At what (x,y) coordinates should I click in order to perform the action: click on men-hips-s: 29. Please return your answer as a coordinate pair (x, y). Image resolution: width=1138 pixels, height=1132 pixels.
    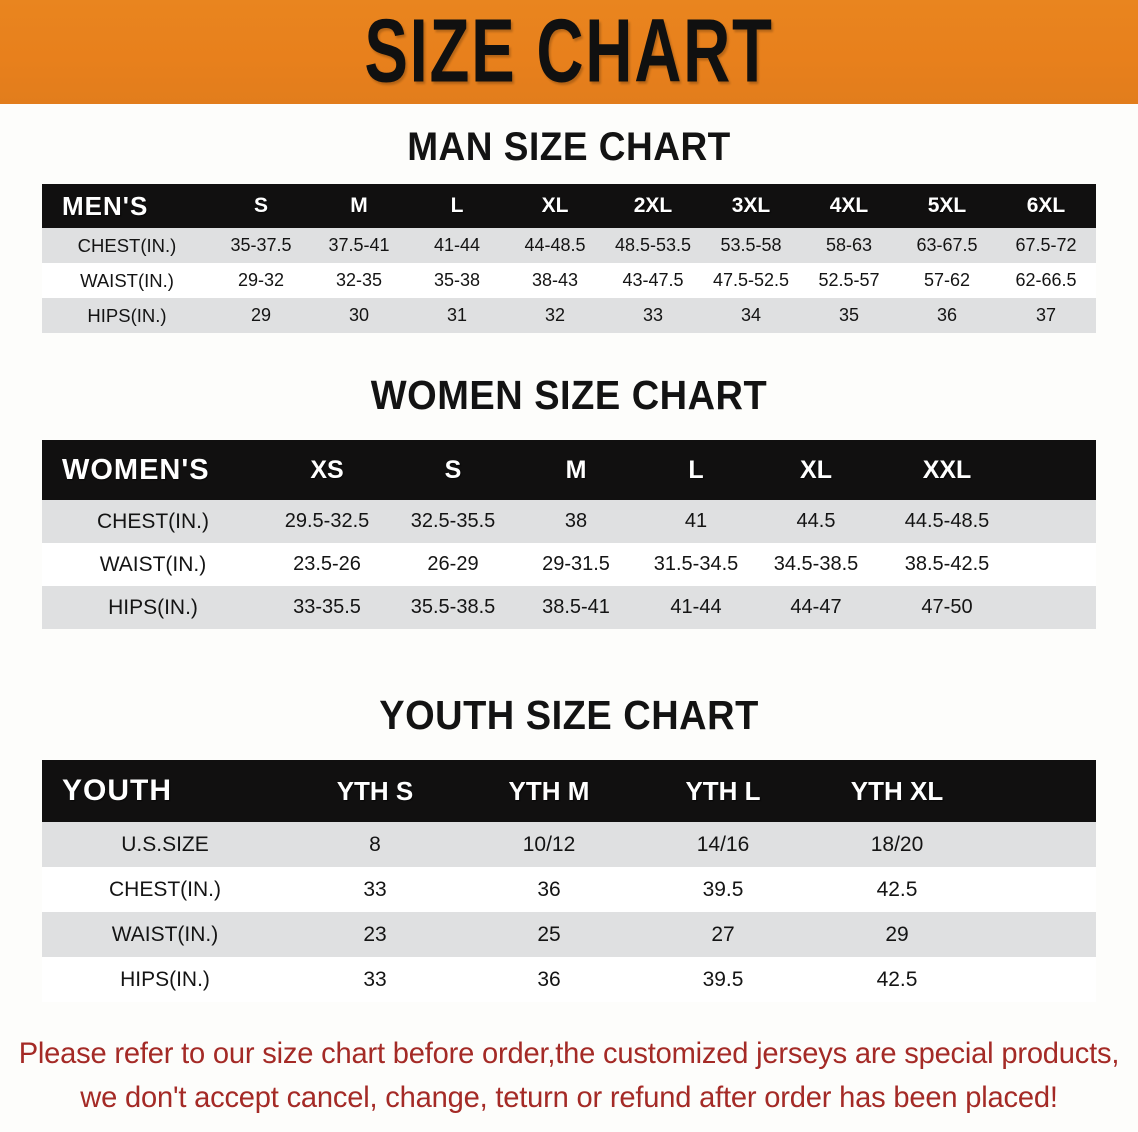
    Looking at the image, I should click on (261, 315).